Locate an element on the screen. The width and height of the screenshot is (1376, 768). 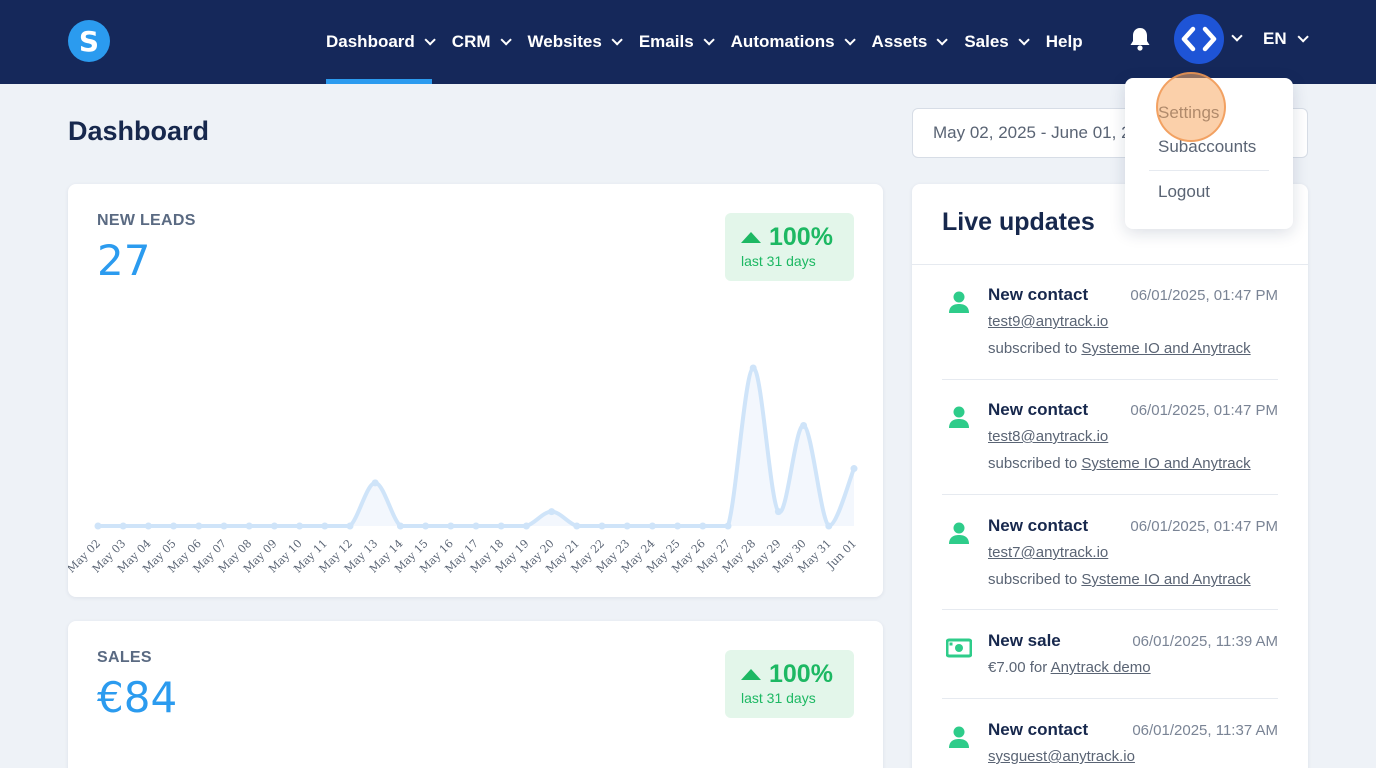
contact-email-link: test8@anytrack.io is located at coordinates (1048, 436).